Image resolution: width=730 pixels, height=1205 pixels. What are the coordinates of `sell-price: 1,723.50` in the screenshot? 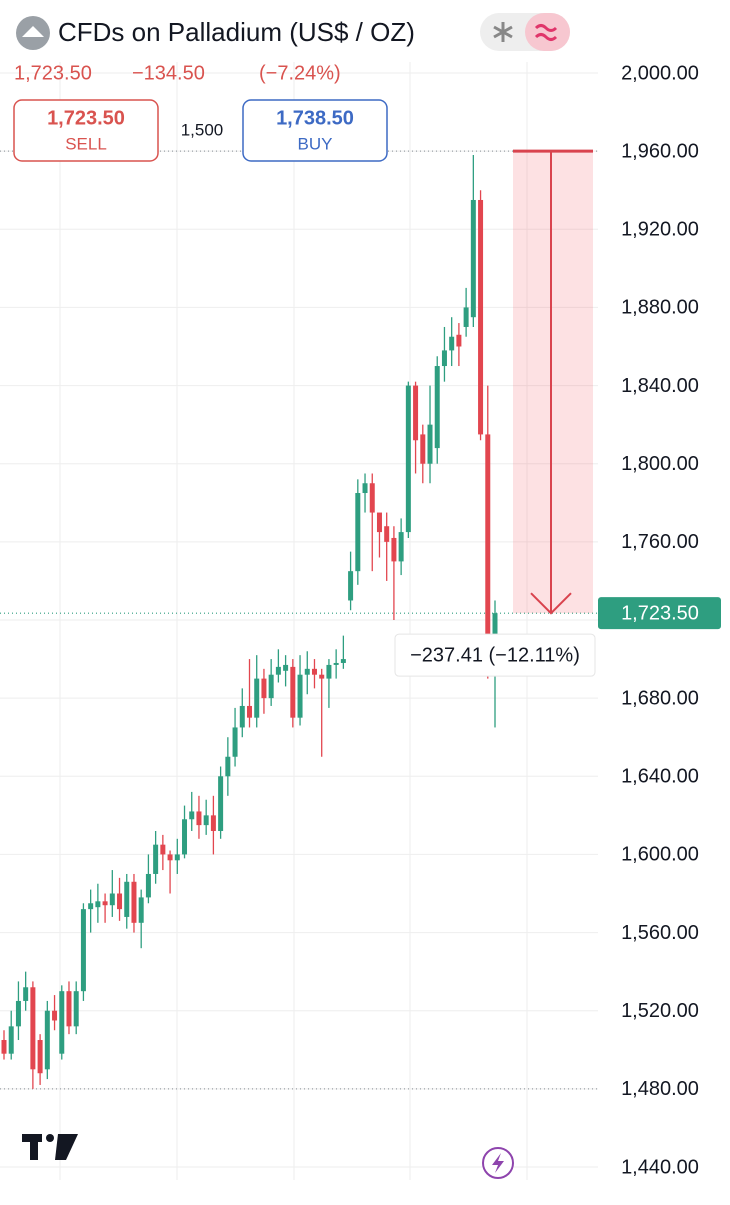 It's located at (86, 118).